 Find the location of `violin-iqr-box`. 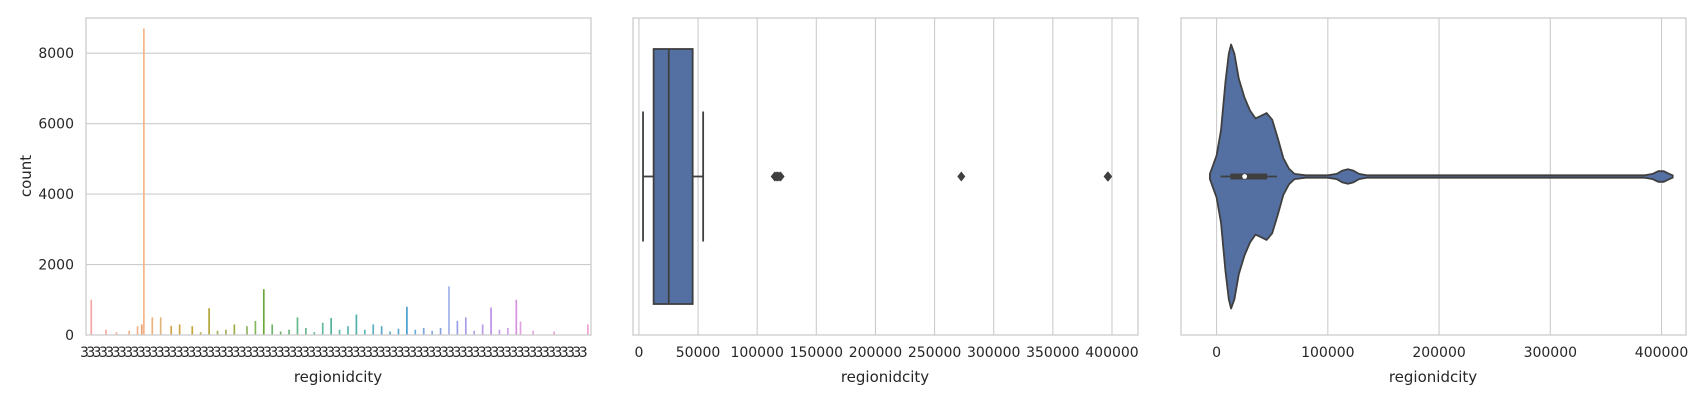

violin-iqr-box is located at coordinates (1249, 176).